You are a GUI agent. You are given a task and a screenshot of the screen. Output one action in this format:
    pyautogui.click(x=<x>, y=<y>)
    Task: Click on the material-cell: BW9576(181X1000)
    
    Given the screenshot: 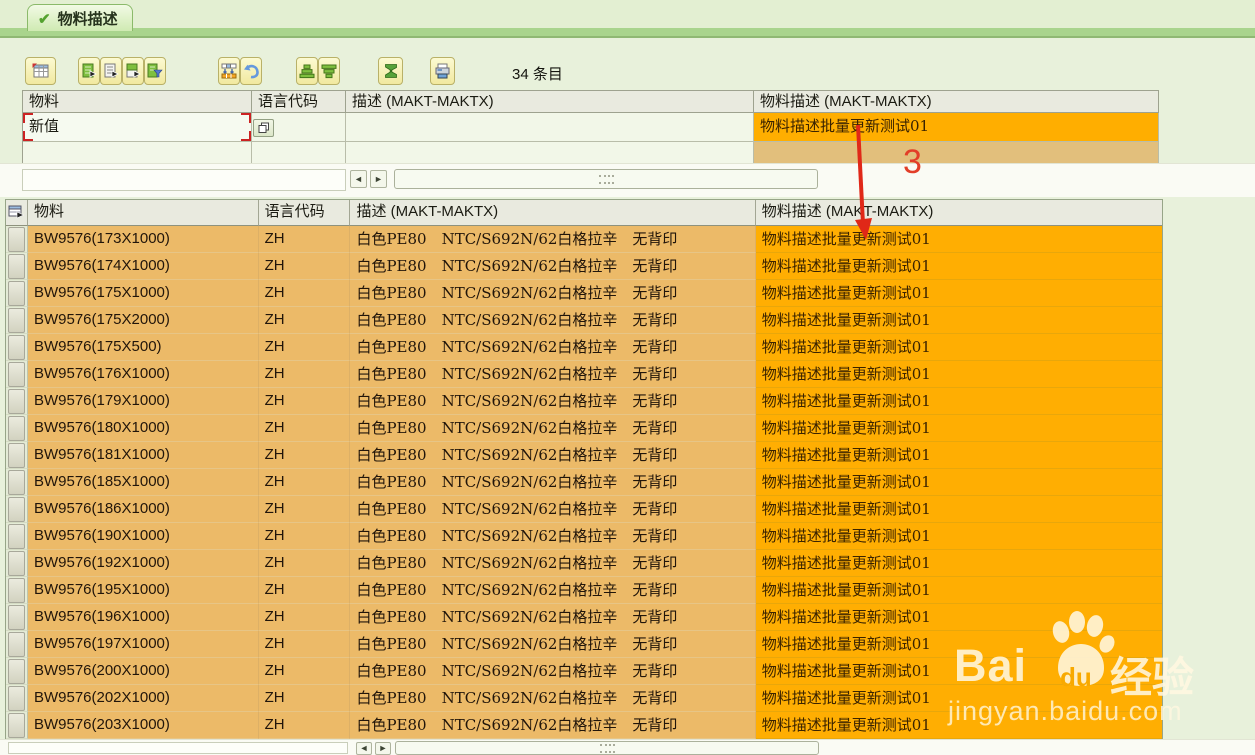 What is the action you would take?
    pyautogui.click(x=143, y=455)
    